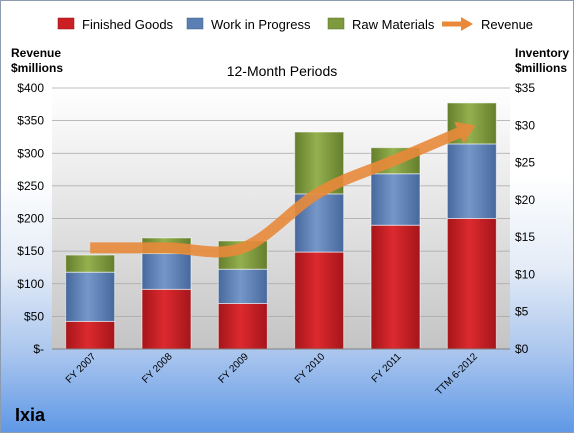  I want to click on left-tick-label: $150, so click(30, 251).